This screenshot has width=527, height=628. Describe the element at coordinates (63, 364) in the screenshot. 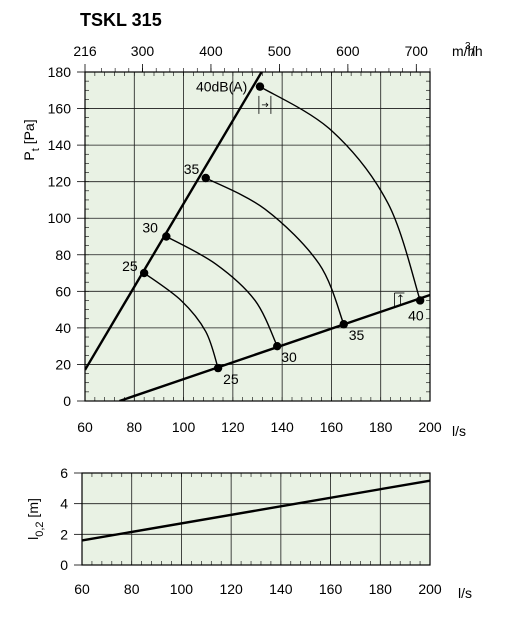

I see `y-tick-label: 20` at that location.